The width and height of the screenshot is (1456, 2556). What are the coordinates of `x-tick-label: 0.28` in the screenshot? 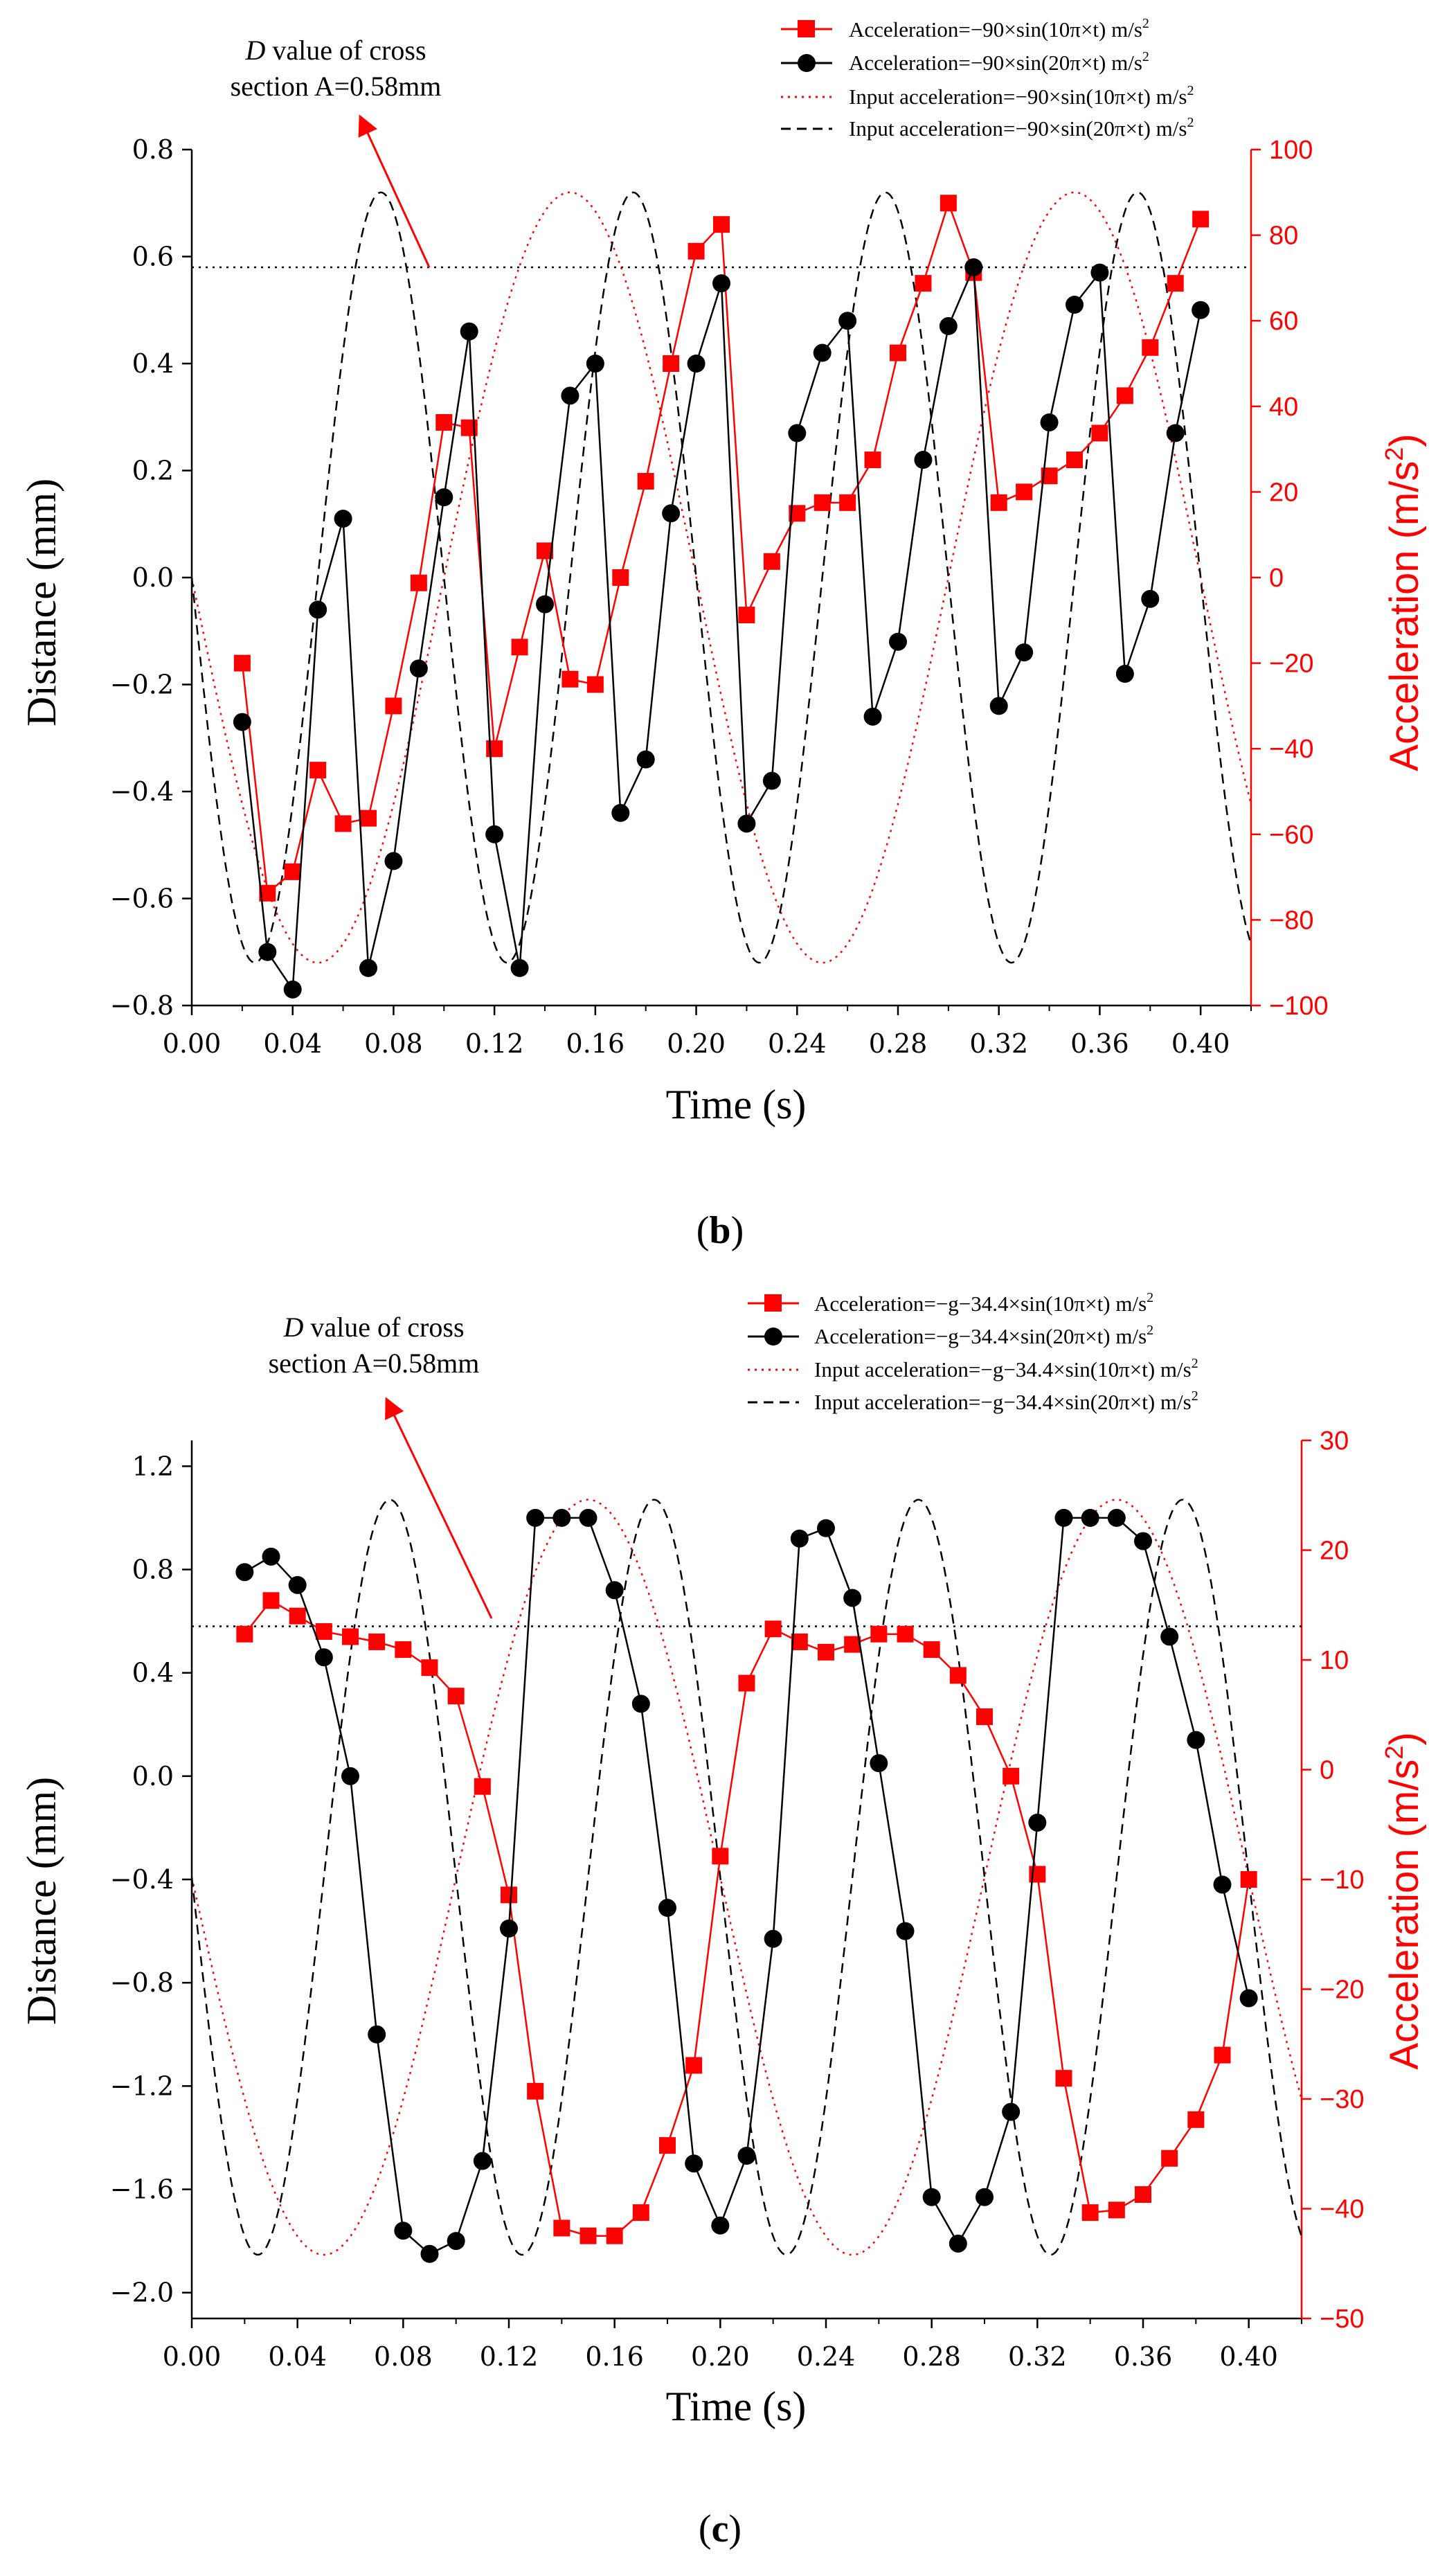 It's located at (898, 1043).